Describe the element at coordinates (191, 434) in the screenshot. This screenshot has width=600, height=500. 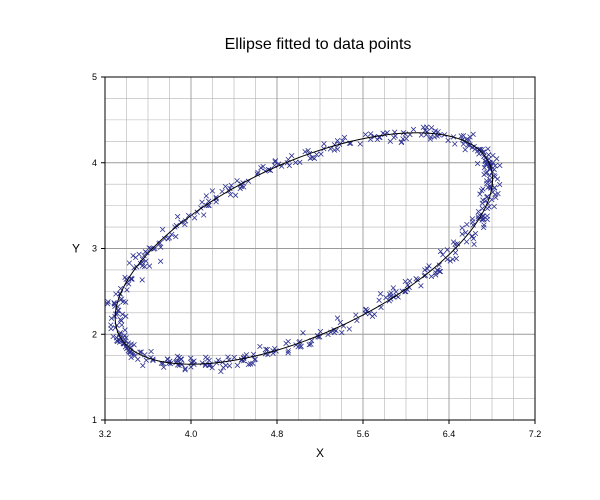
I see `x-tick-label: 4.0` at that location.